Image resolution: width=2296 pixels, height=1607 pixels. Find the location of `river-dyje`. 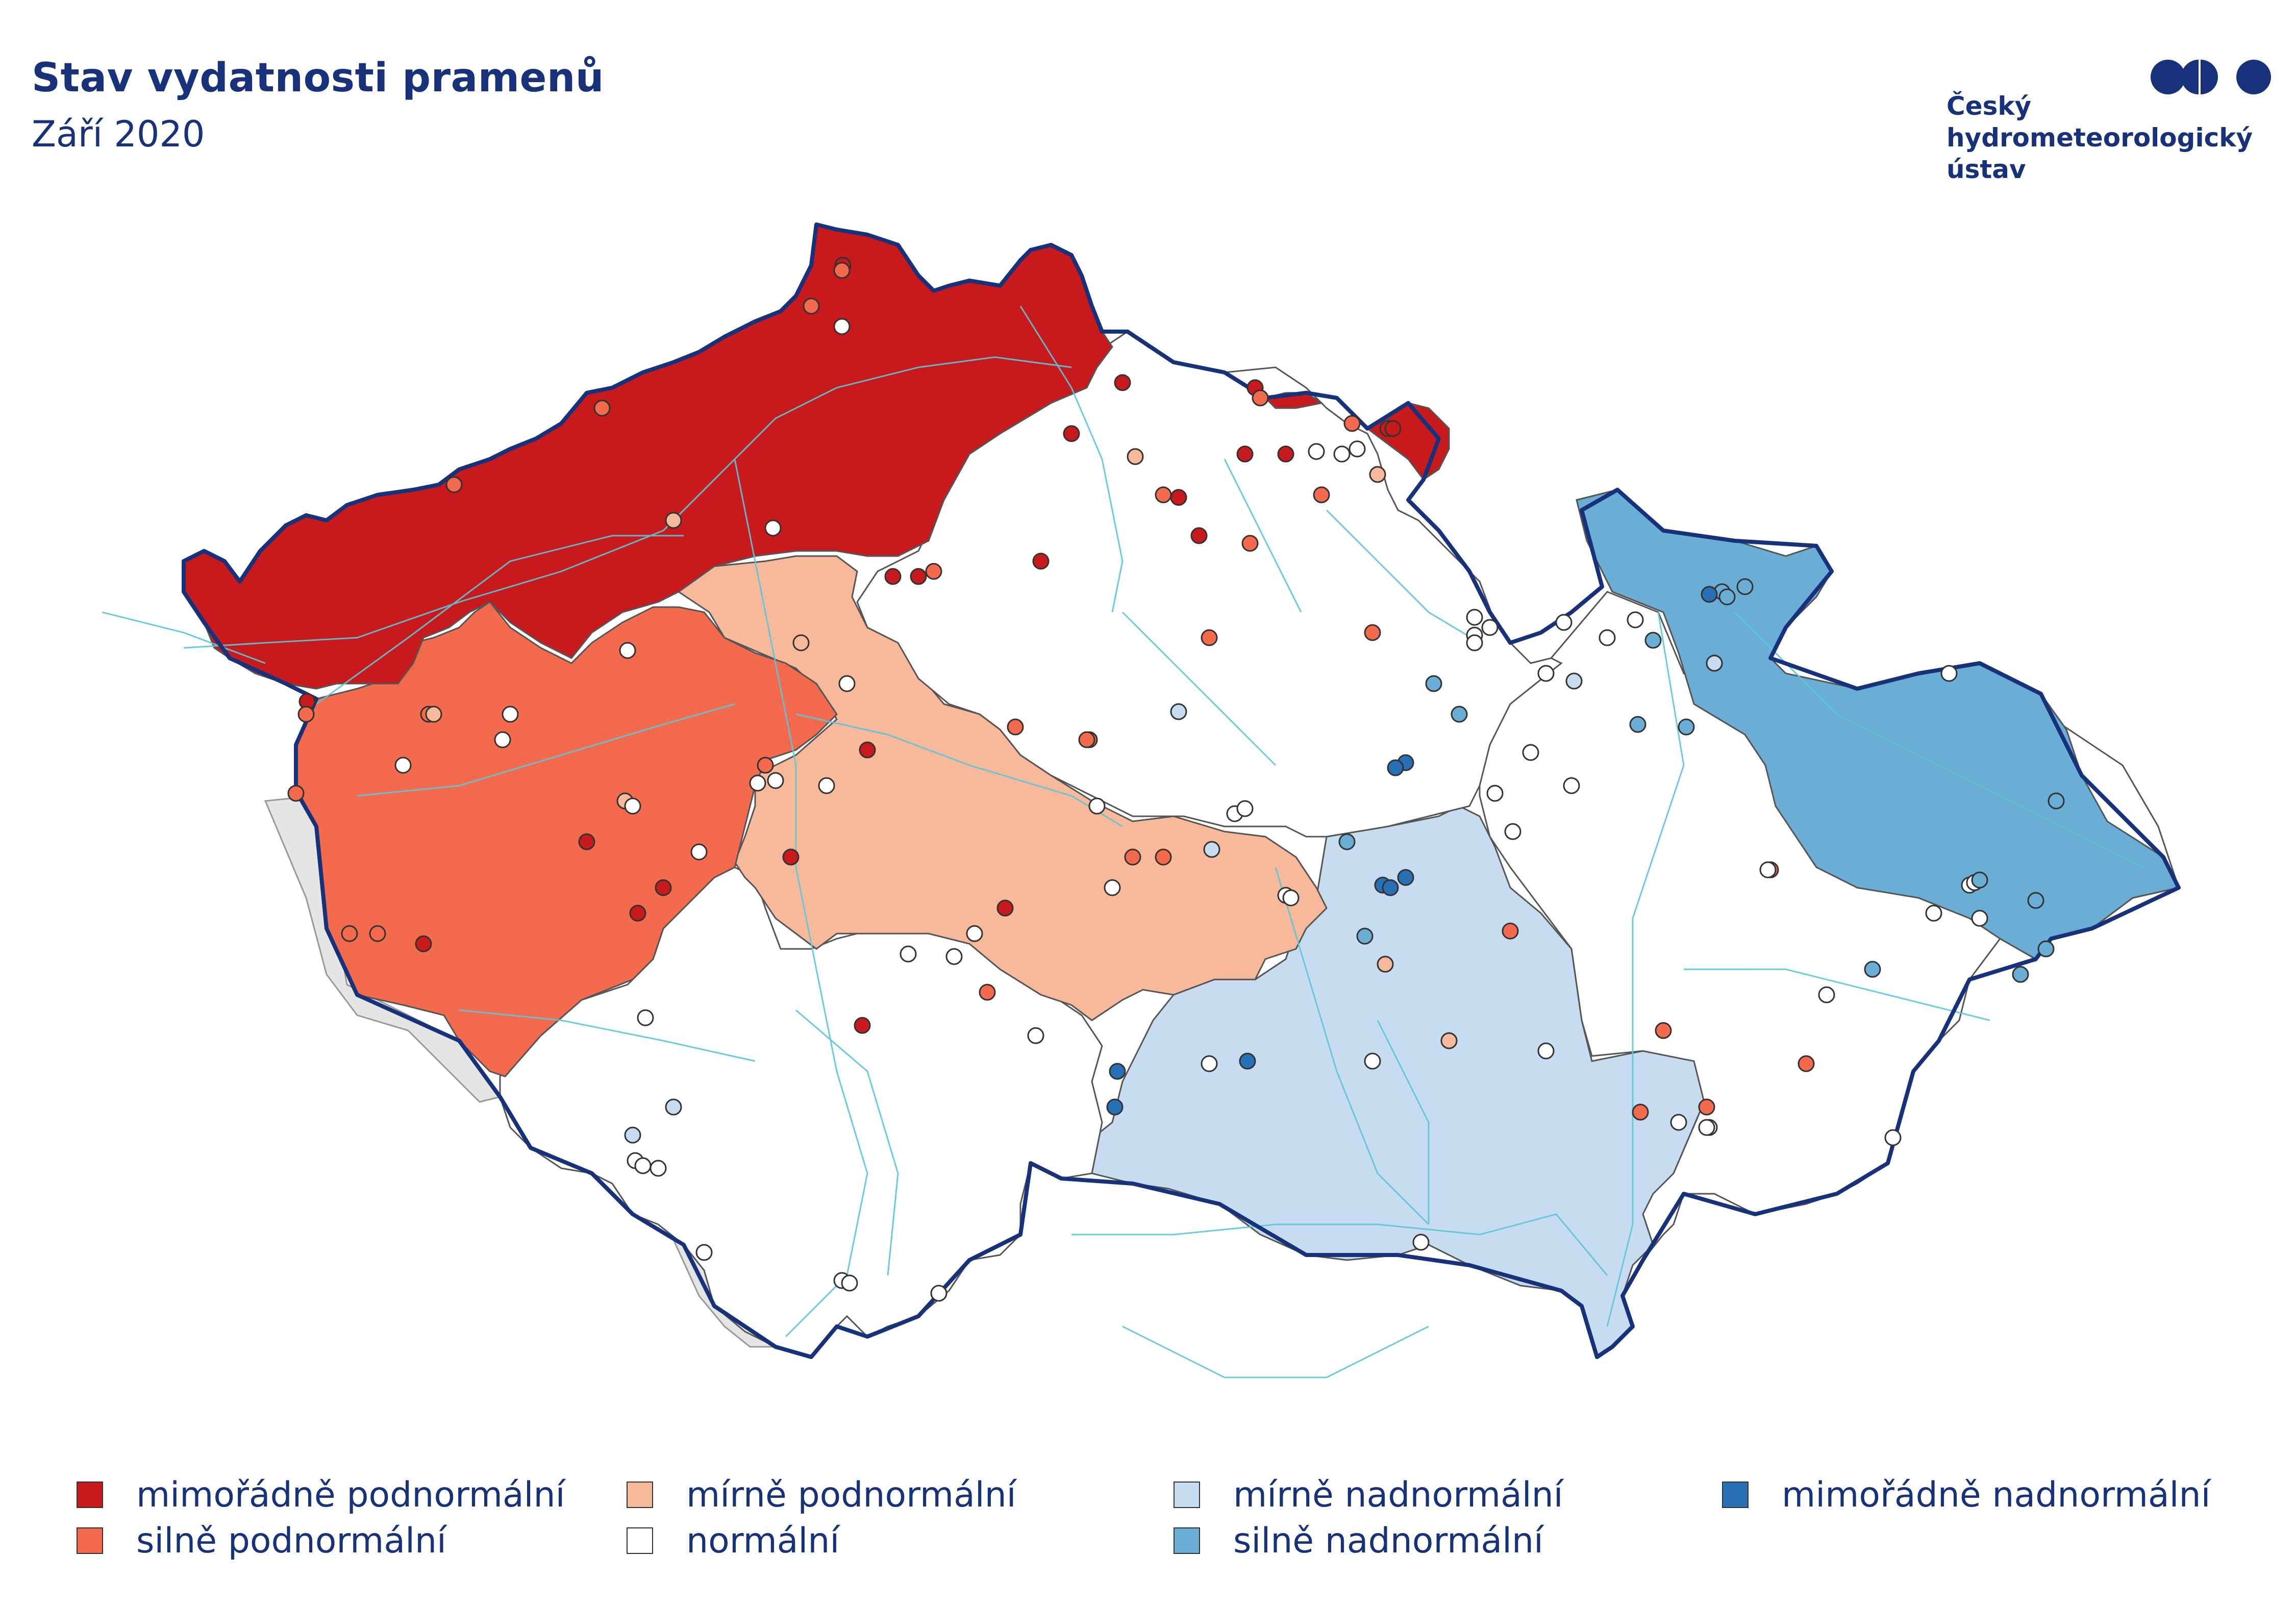

river-dyje is located at coordinates (1339, 1244).